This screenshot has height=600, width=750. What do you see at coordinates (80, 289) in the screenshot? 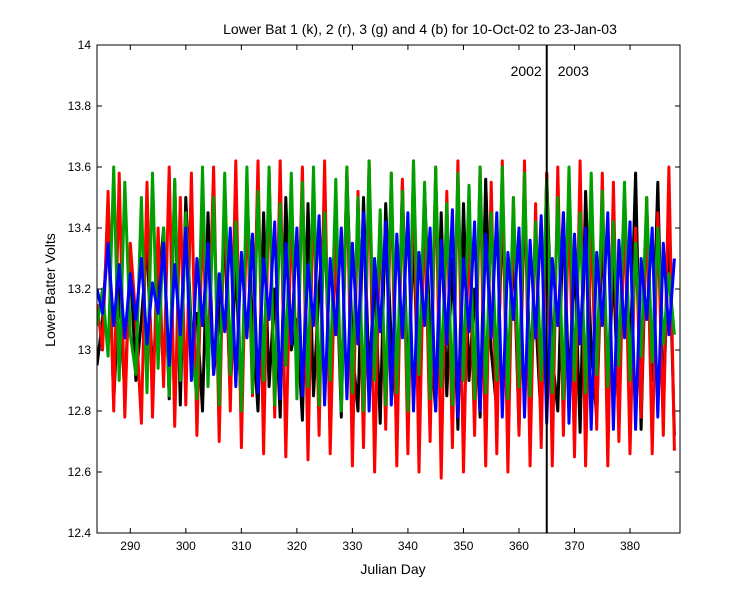
I see `y-tick-label: 13.2` at bounding box center [80, 289].